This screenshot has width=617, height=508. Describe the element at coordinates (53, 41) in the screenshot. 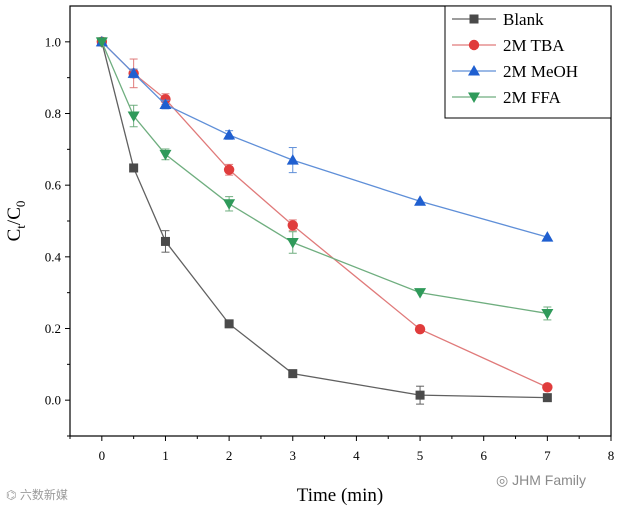

I see `y-tick-label: 1.0` at that location.